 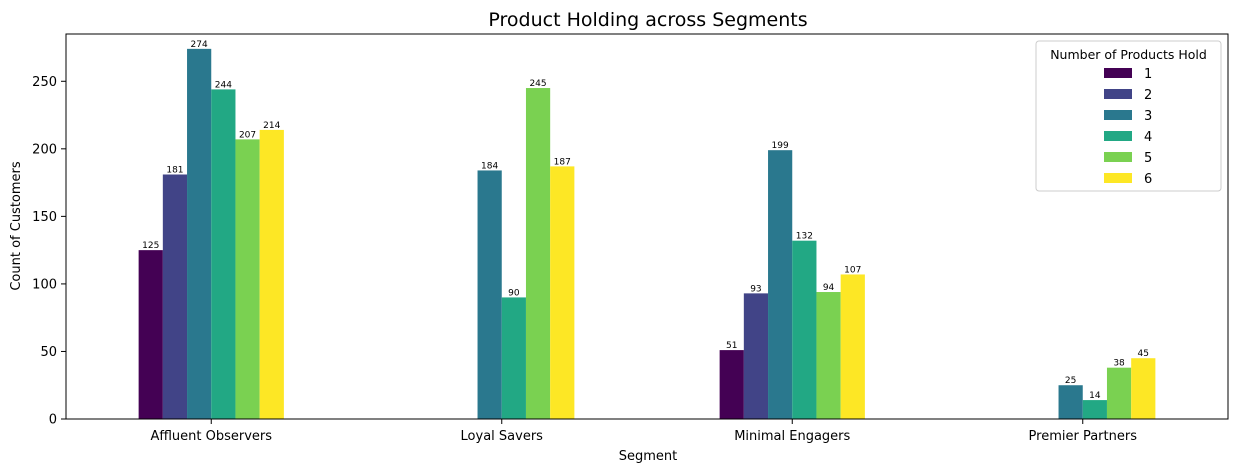 What do you see at coordinates (1095, 396) in the screenshot?
I see `data-label: 14` at bounding box center [1095, 396].